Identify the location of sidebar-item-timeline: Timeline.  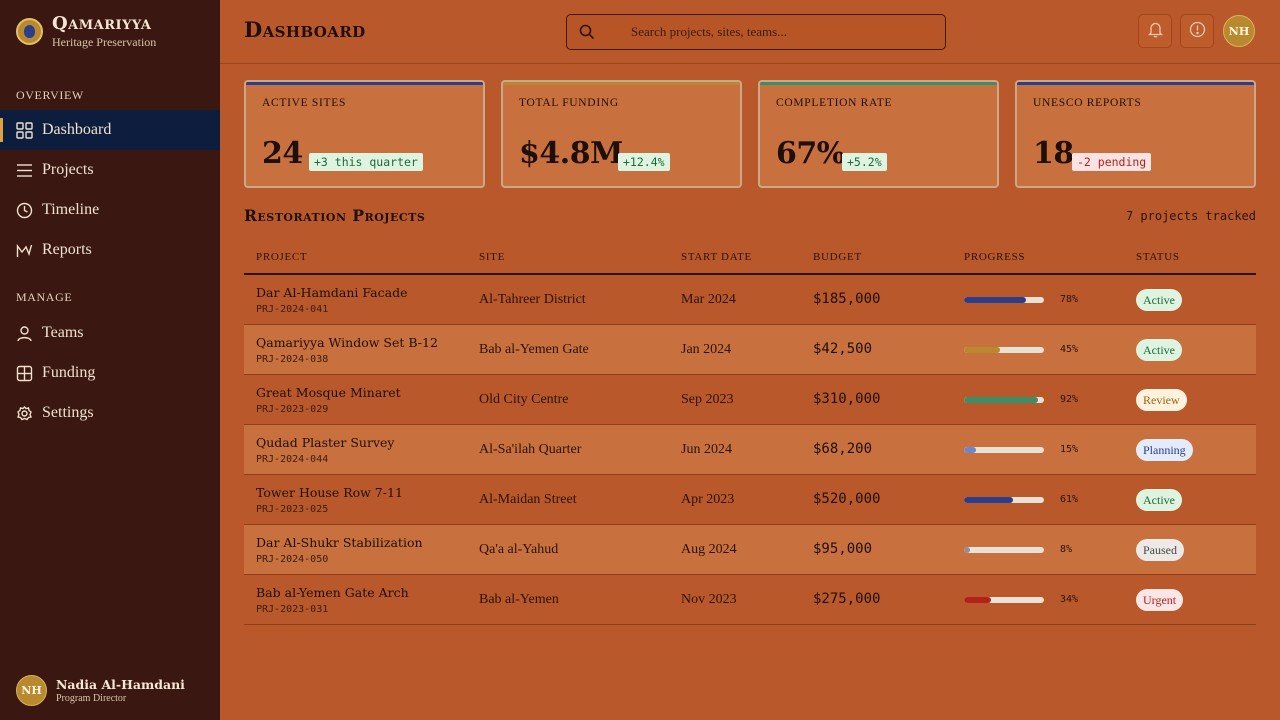
(110, 210).